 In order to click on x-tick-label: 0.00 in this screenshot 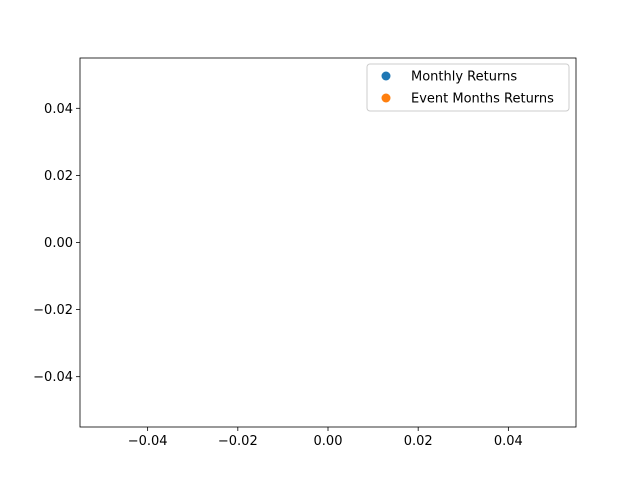, I will do `click(328, 441)`.